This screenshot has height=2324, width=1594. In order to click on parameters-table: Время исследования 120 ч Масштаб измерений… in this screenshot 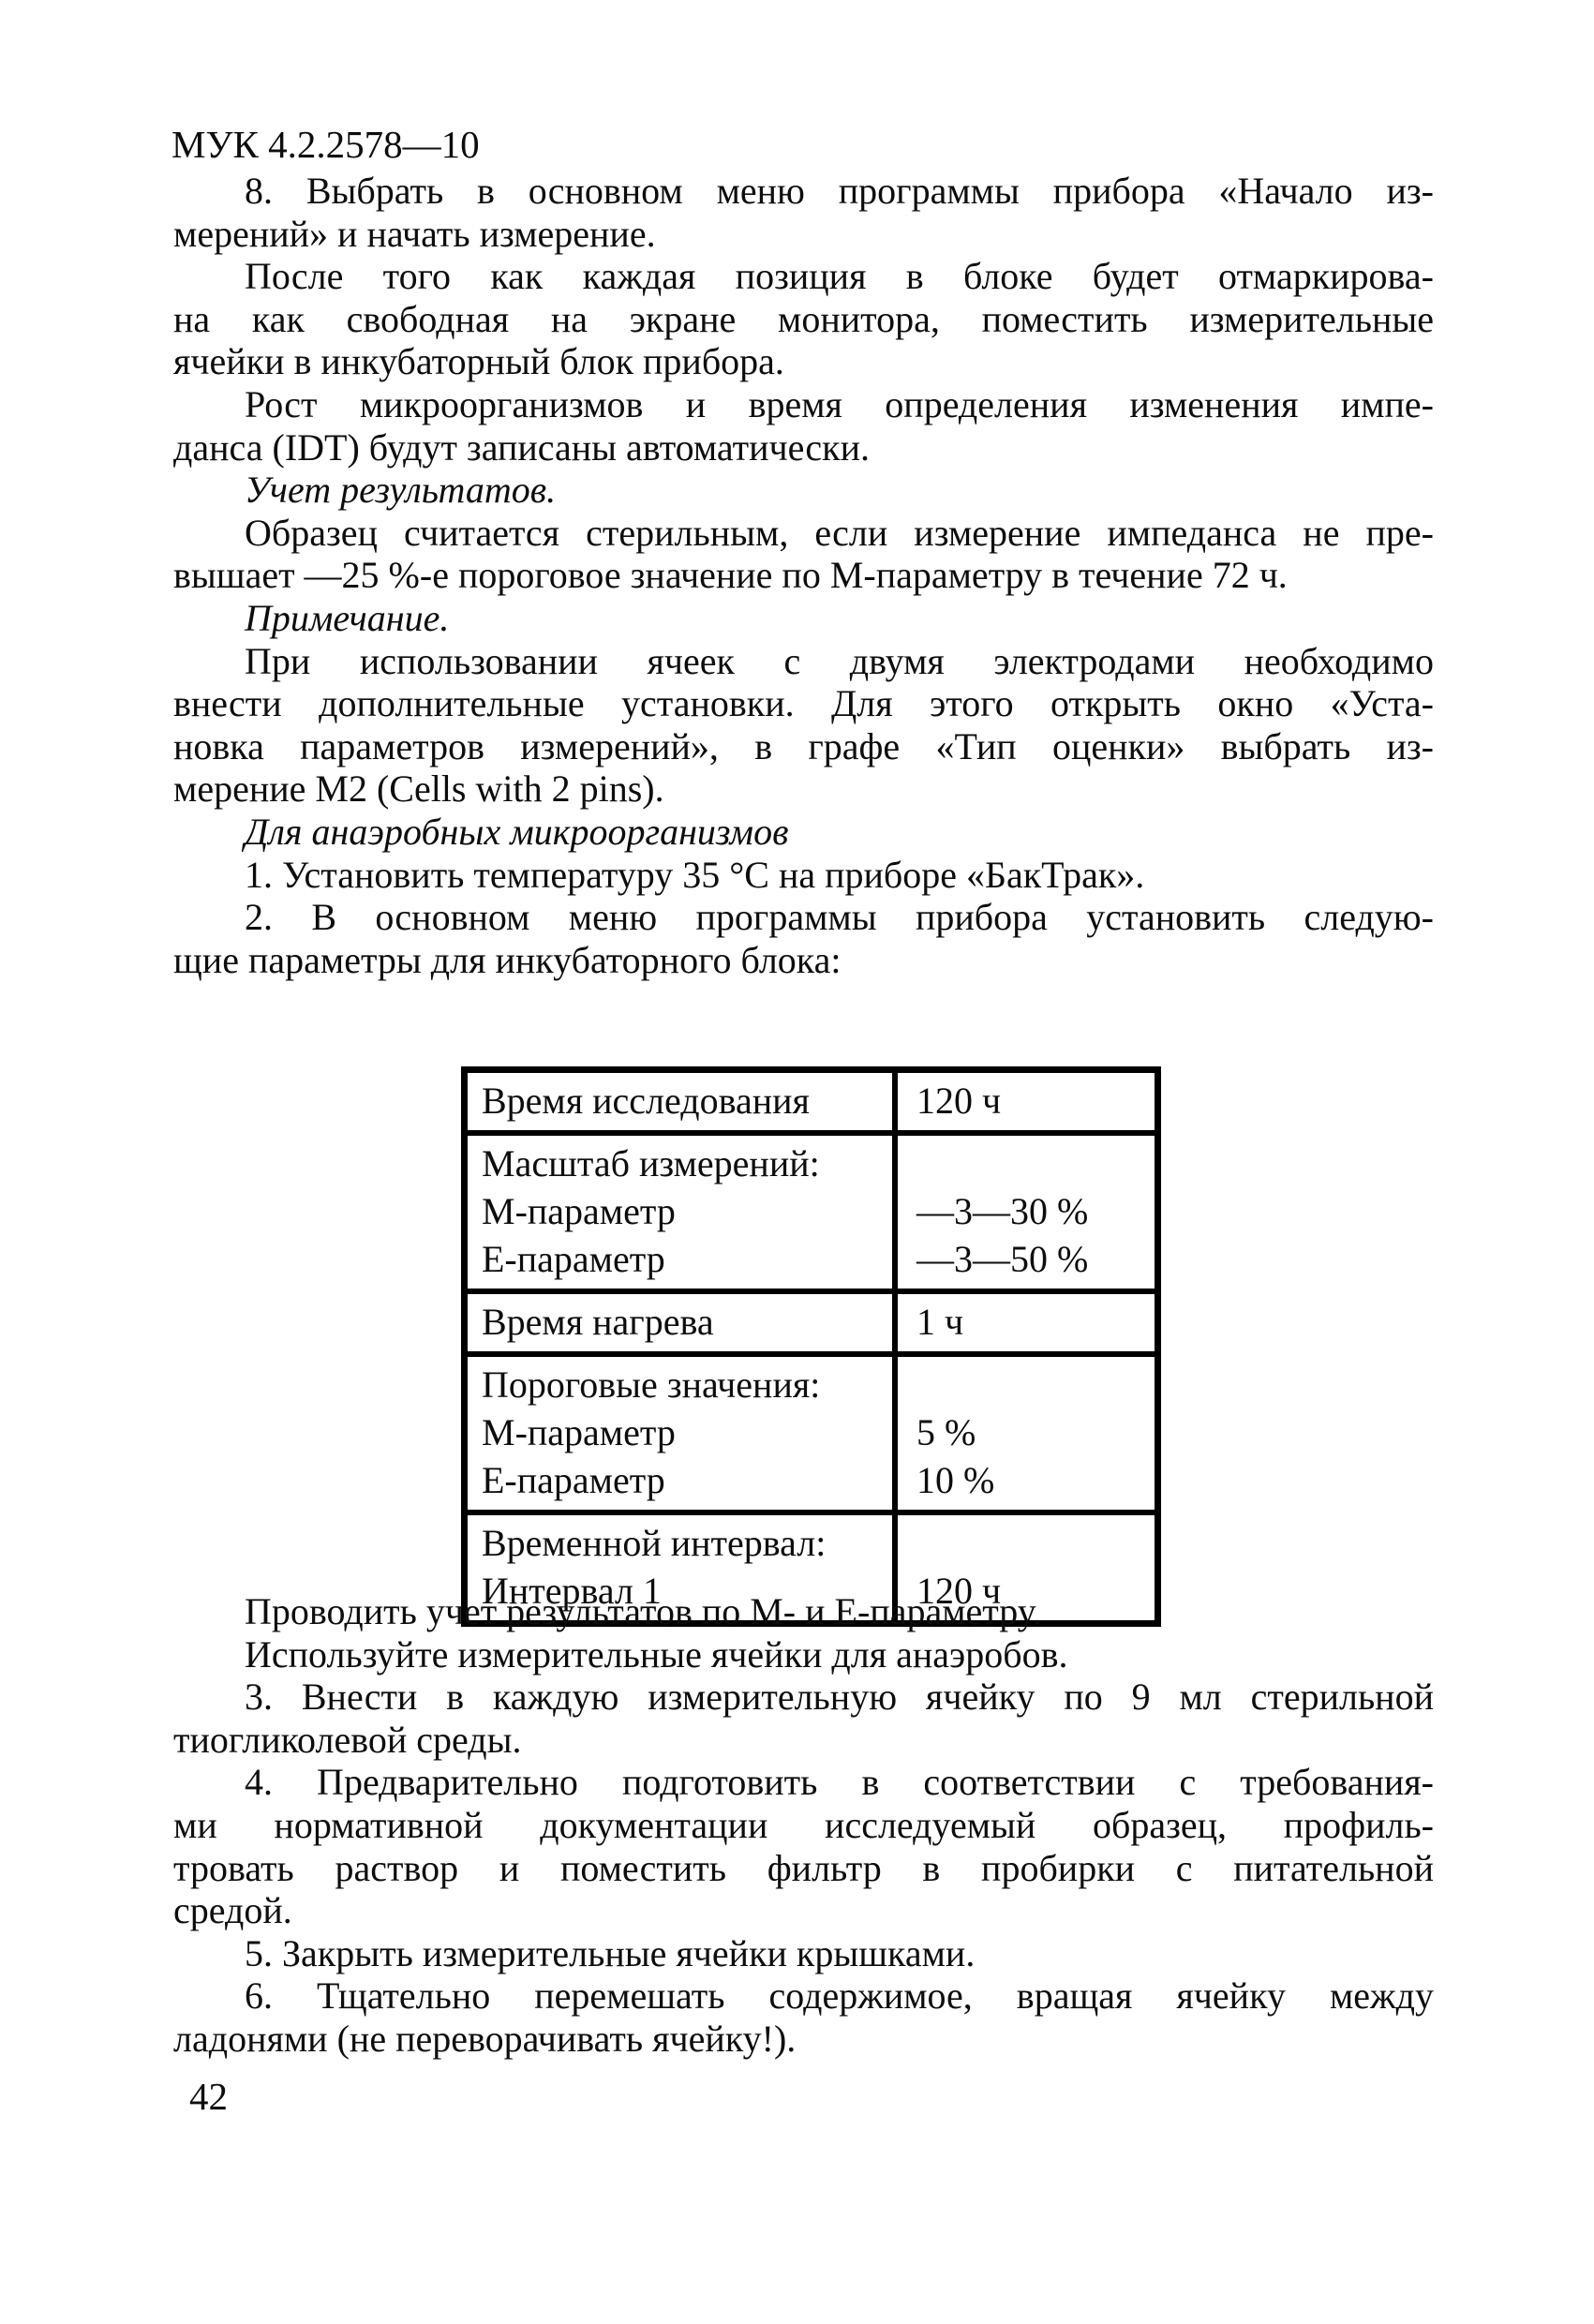, I will do `click(811, 1346)`.